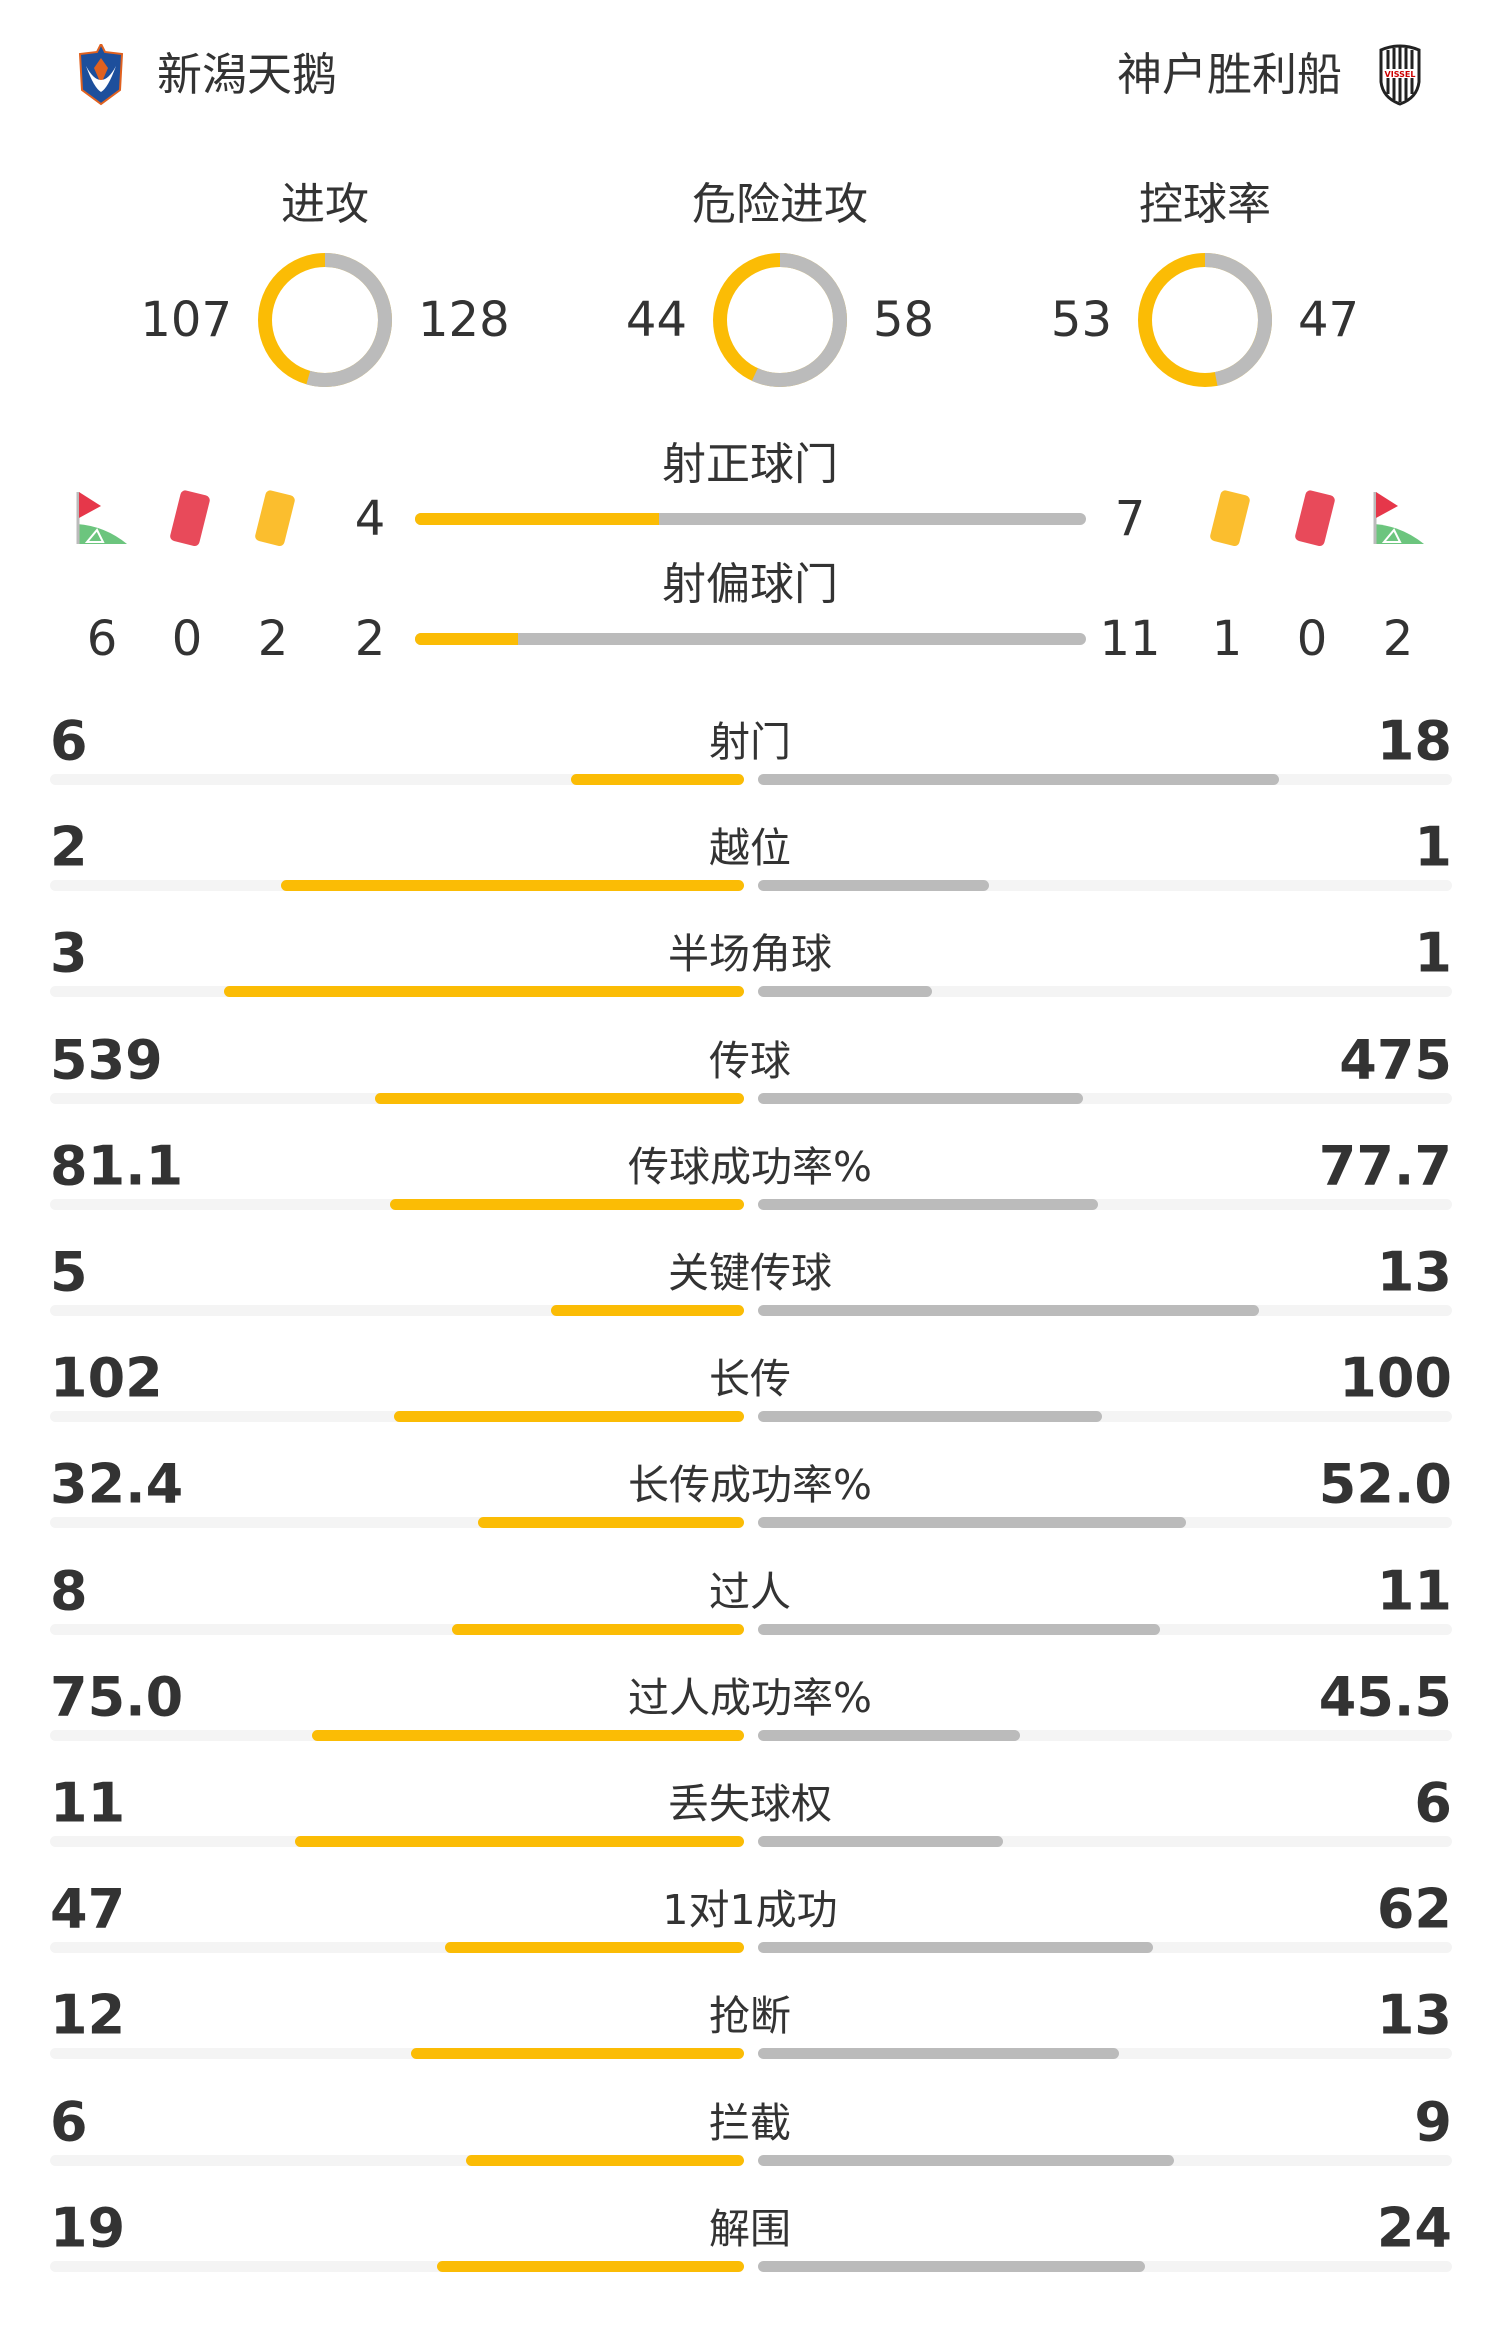 This screenshot has width=1500, height=2350. Describe the element at coordinates (274, 518) in the screenshot. I see `yellow-card-icon` at that location.